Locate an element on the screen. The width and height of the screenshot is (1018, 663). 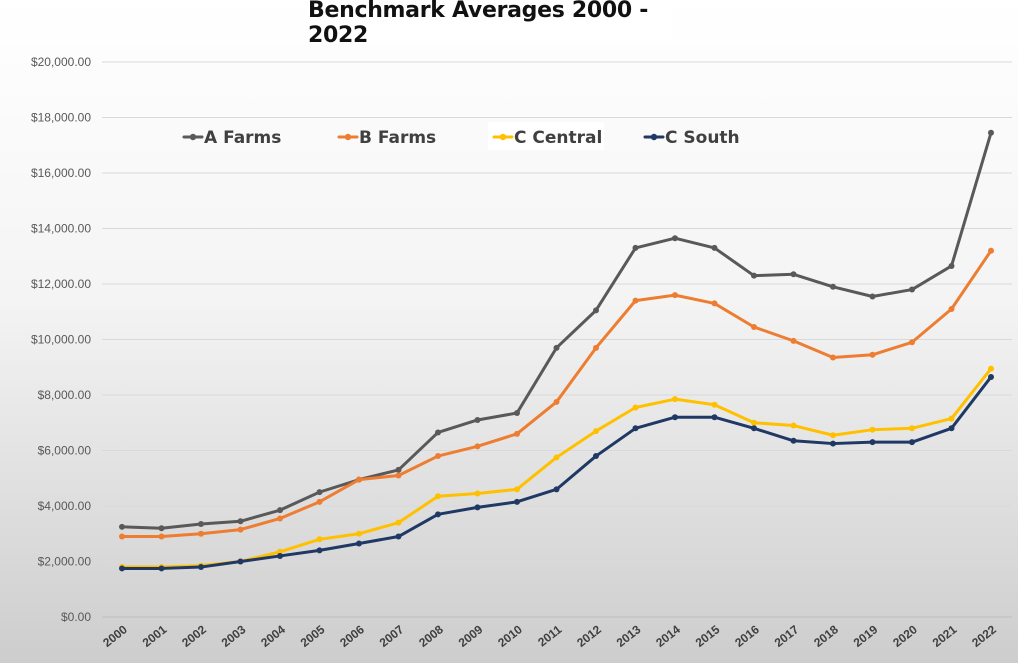
x-tick-label: 2009 is located at coordinates (471, 636).